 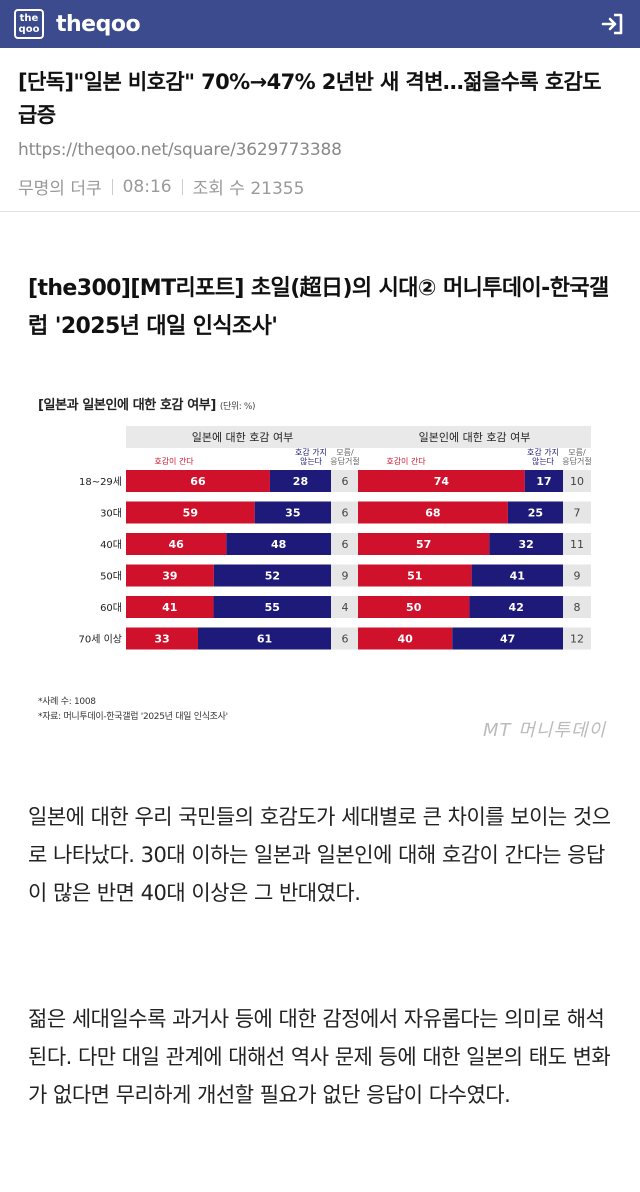 I want to click on category-label: 30대, so click(x=111, y=514).